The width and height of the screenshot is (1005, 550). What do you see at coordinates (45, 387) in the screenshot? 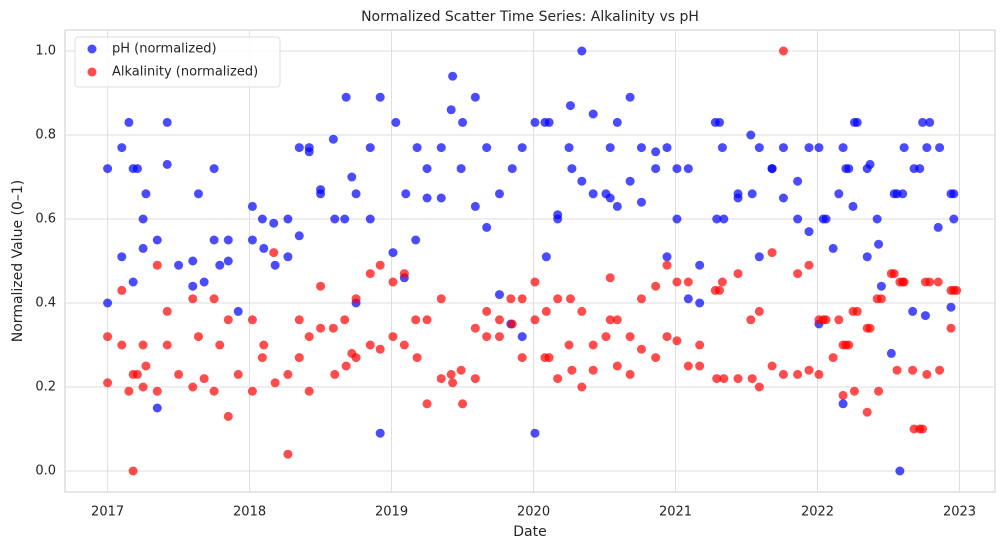
I see `y-tick-label: 0.2` at bounding box center [45, 387].